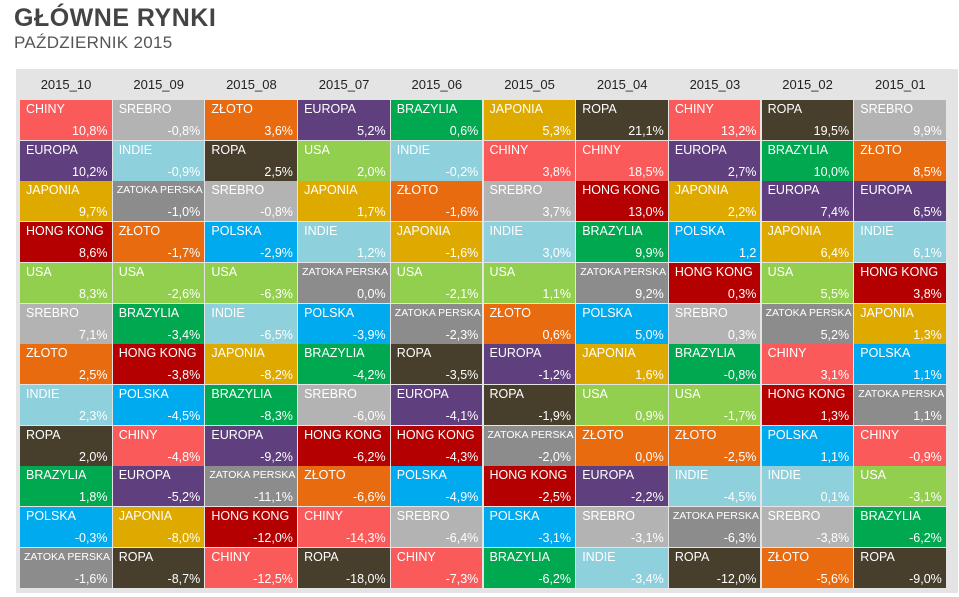 The height and width of the screenshot is (597, 959). What do you see at coordinates (622, 445) in the screenshot?
I see `grid-cell: ZŁOTO 0,0%` at bounding box center [622, 445].